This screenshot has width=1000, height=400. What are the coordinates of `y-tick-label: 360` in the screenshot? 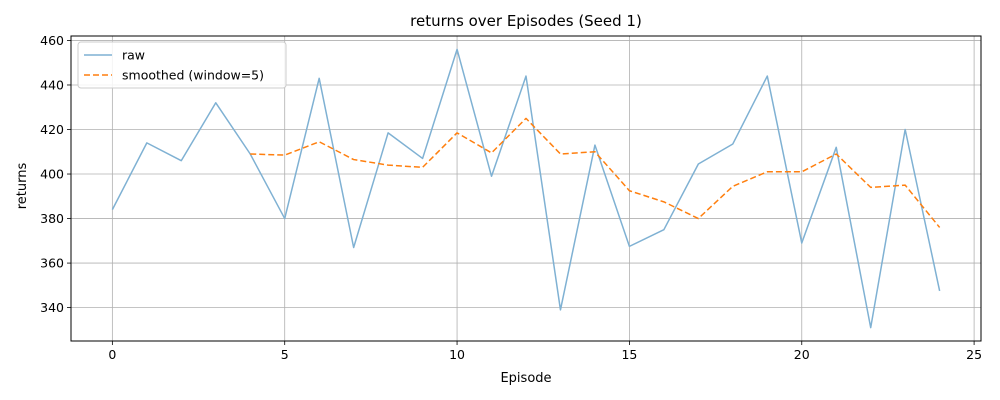 It's located at (52, 263).